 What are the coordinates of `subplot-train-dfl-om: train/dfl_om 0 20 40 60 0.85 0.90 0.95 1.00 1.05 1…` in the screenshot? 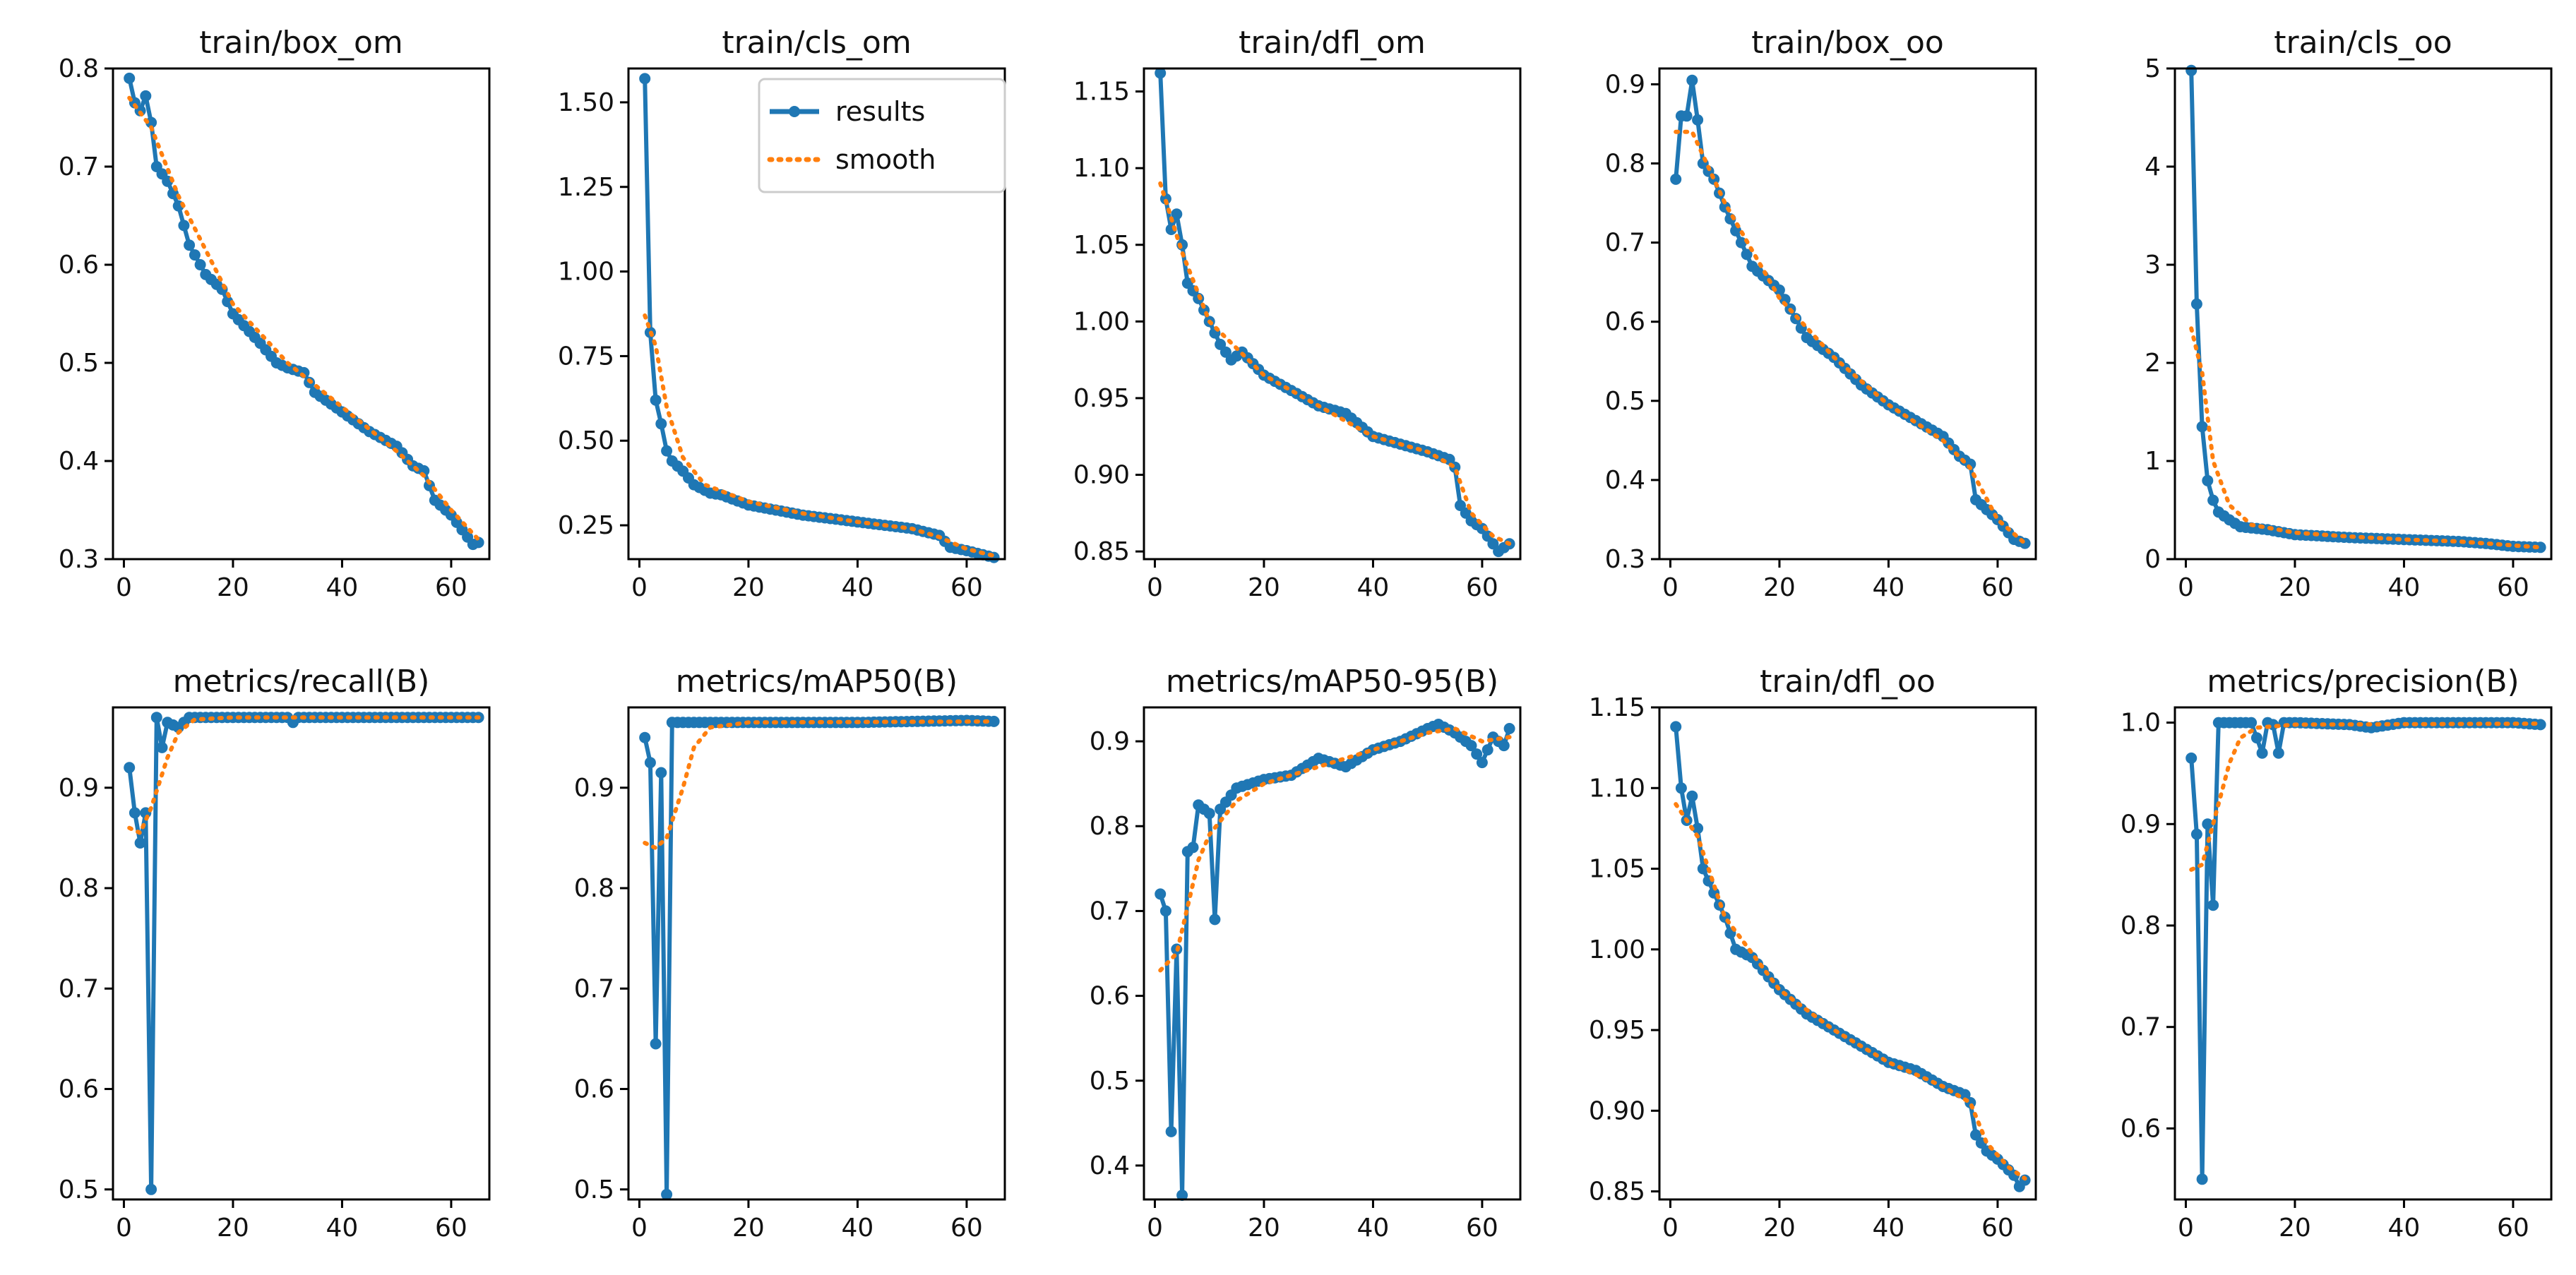 It's located at (1297, 313).